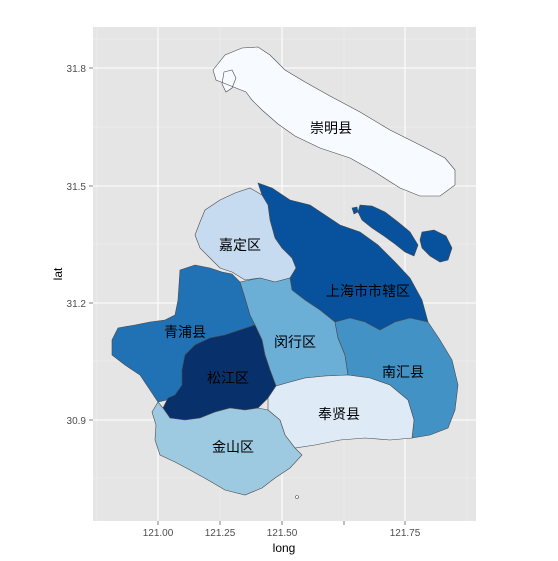 The width and height of the screenshot is (558, 561). What do you see at coordinates (185, 333) in the screenshot?
I see `label-qingpu: 青浦县` at bounding box center [185, 333].